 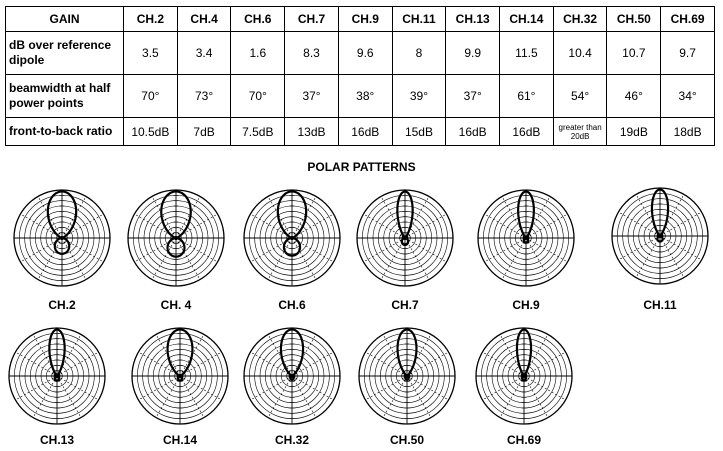 I want to click on table-cell: 10.5dB, so click(x=150, y=131).